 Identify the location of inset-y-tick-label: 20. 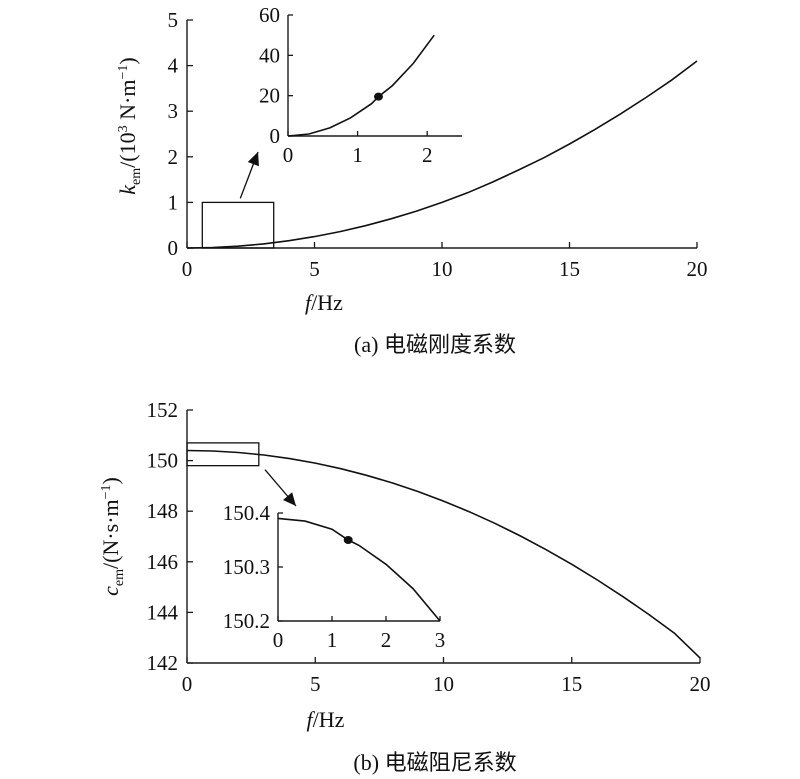
(269, 96).